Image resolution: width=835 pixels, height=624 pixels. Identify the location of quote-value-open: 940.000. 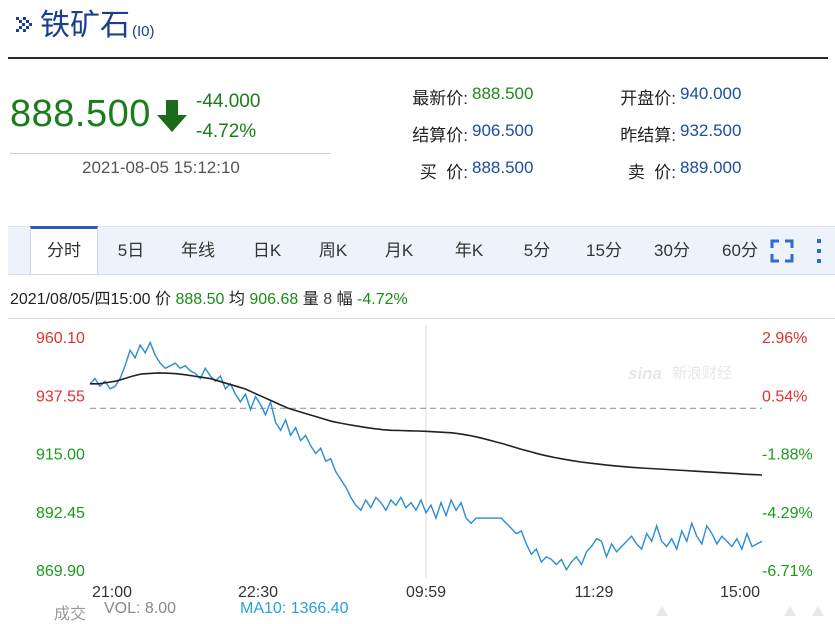
(711, 93).